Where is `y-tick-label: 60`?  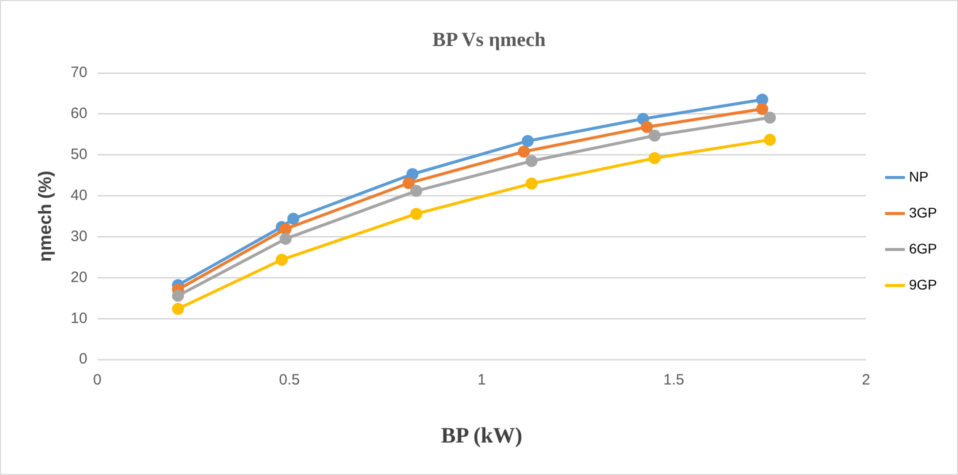
y-tick-label: 60 is located at coordinates (79, 113).